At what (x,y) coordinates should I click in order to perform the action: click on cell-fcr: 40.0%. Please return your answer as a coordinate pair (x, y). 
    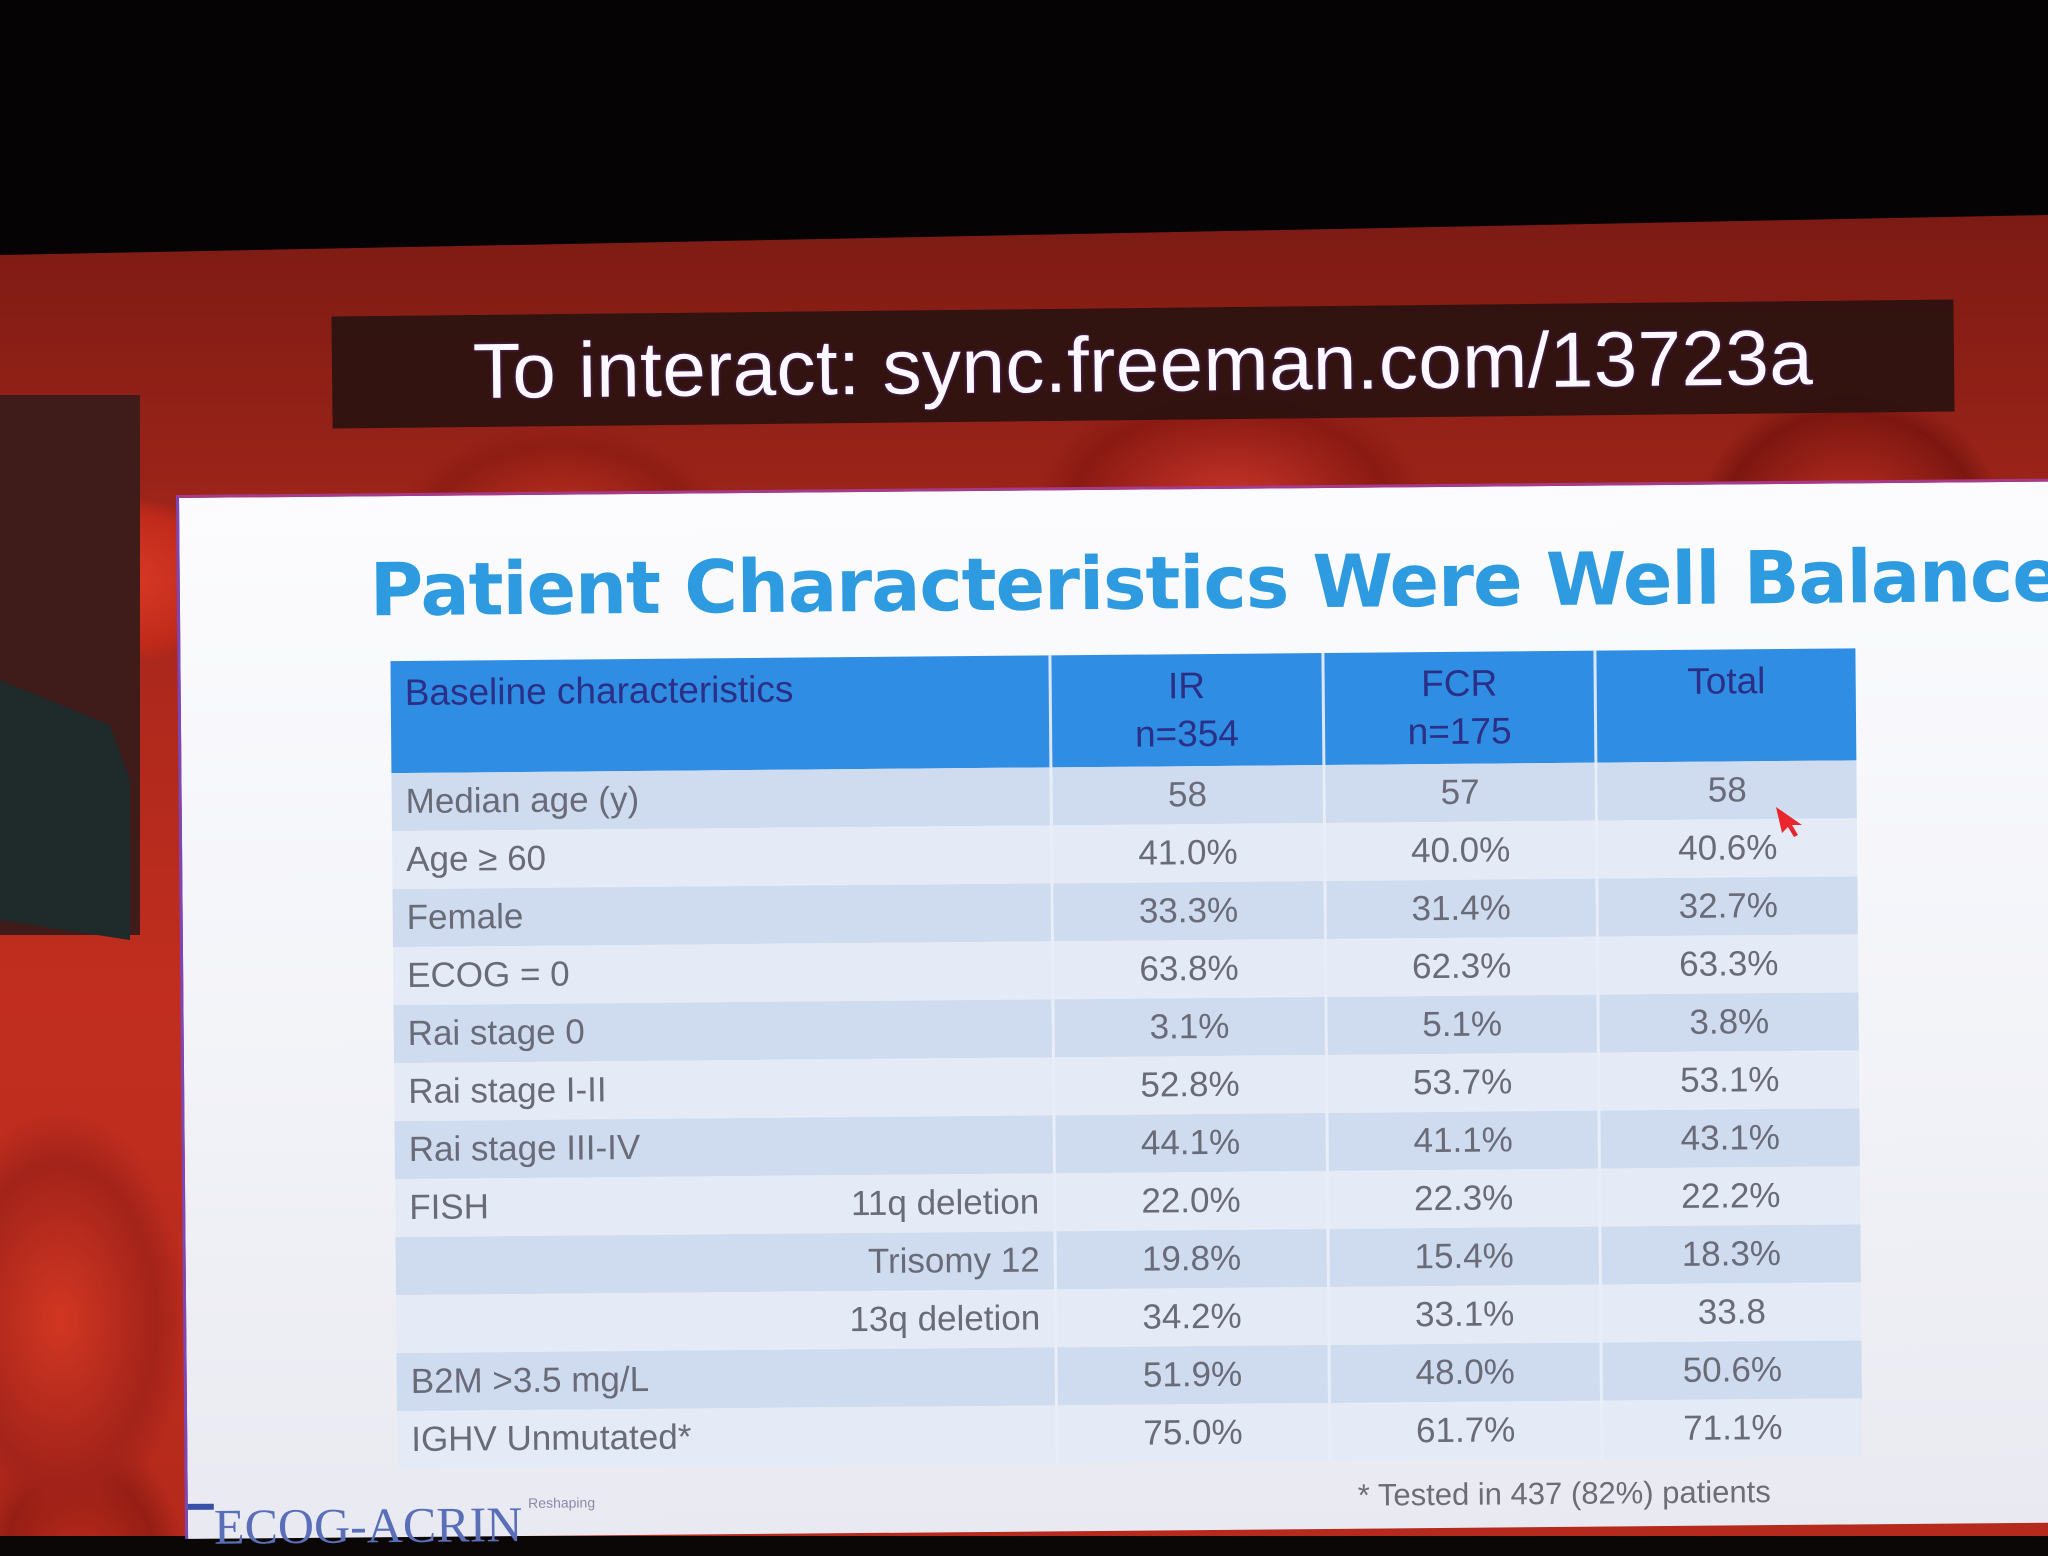
    Looking at the image, I should click on (1461, 850).